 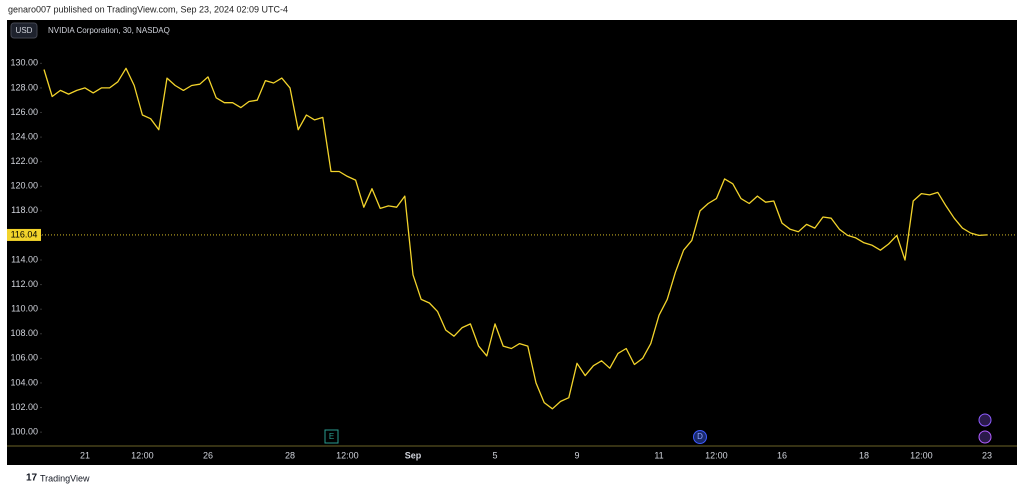 What do you see at coordinates (987, 455) in the screenshot?
I see `x-tick-label: 23` at bounding box center [987, 455].